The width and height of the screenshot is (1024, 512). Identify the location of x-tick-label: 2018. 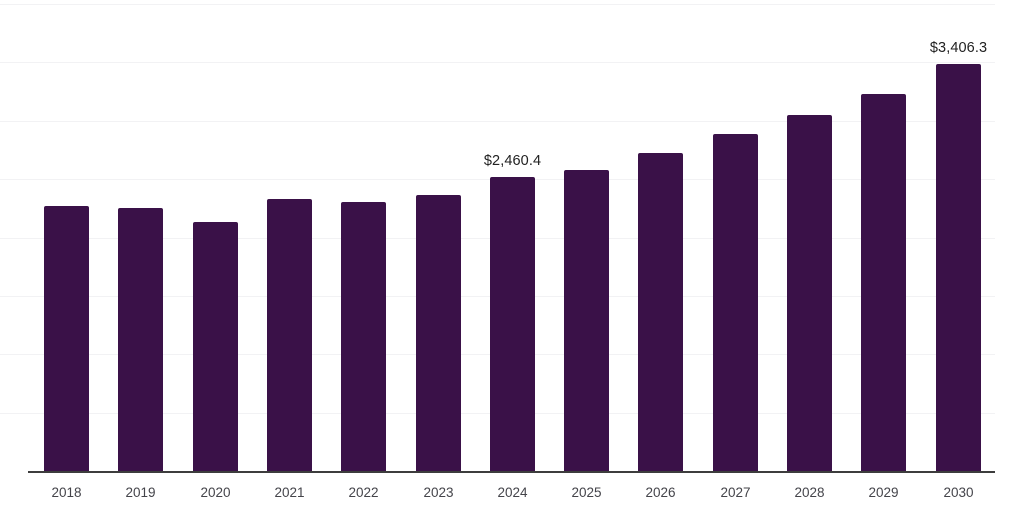
(66, 492).